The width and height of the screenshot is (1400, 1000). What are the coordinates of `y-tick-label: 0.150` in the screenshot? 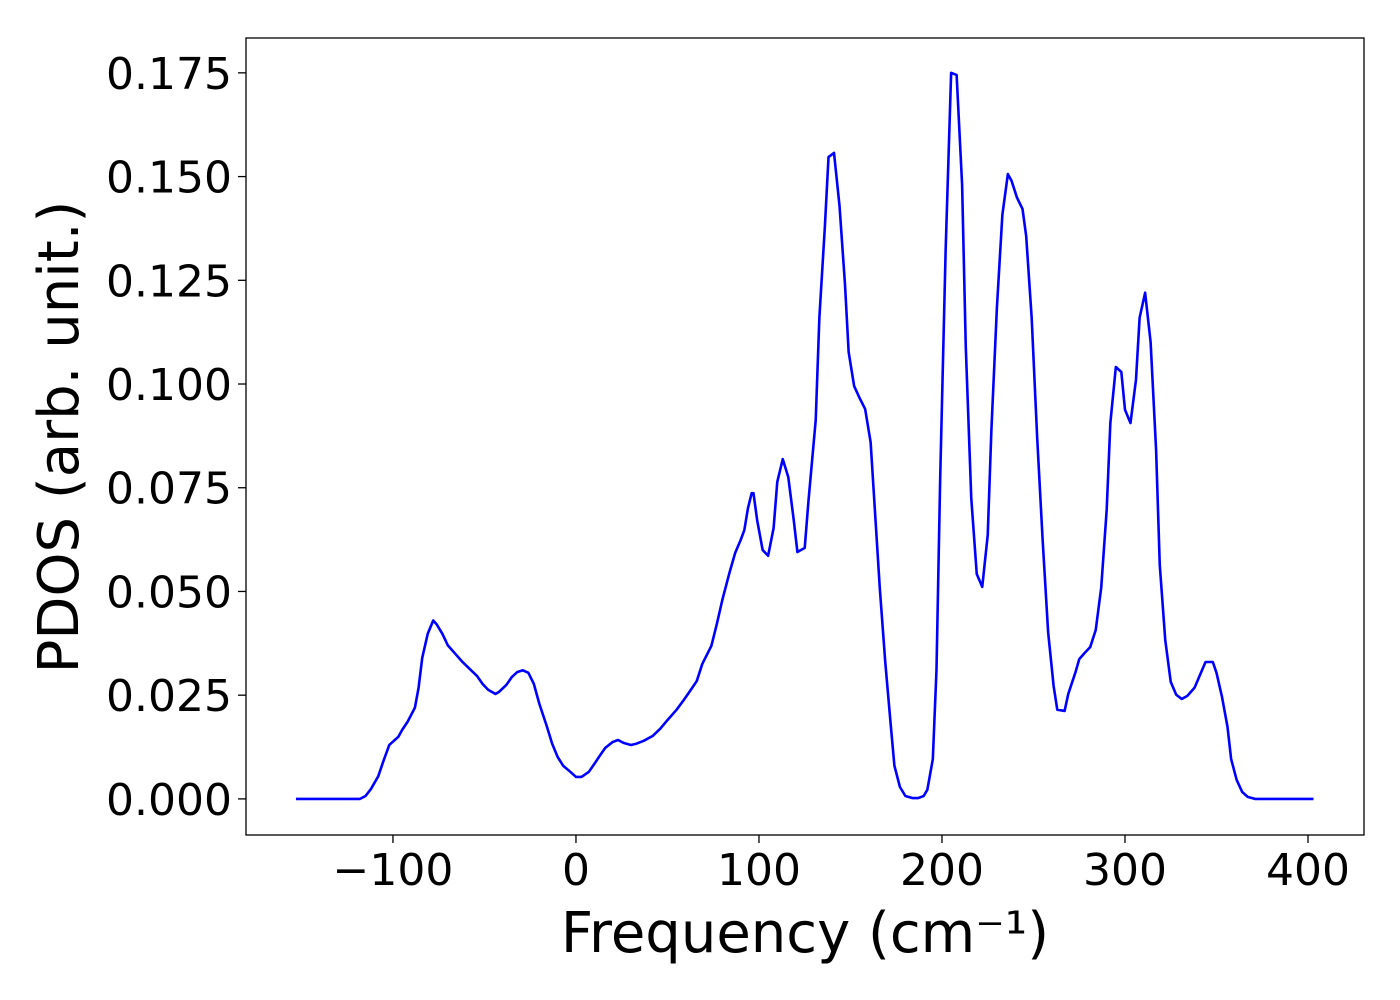 It's located at (169, 178).